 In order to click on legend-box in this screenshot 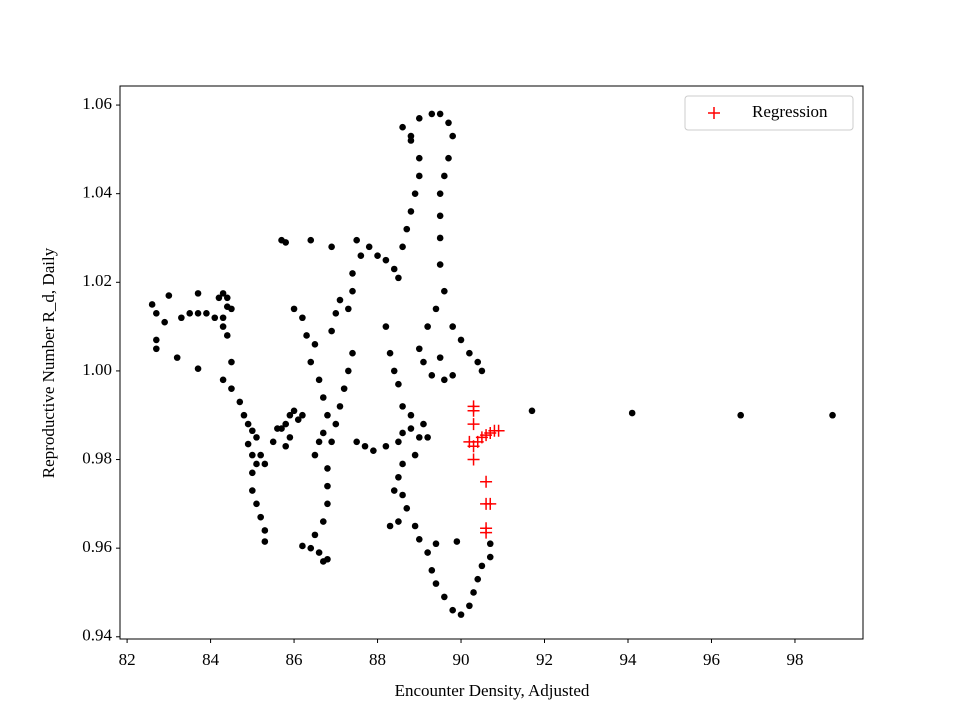, I will do `click(769, 113)`.